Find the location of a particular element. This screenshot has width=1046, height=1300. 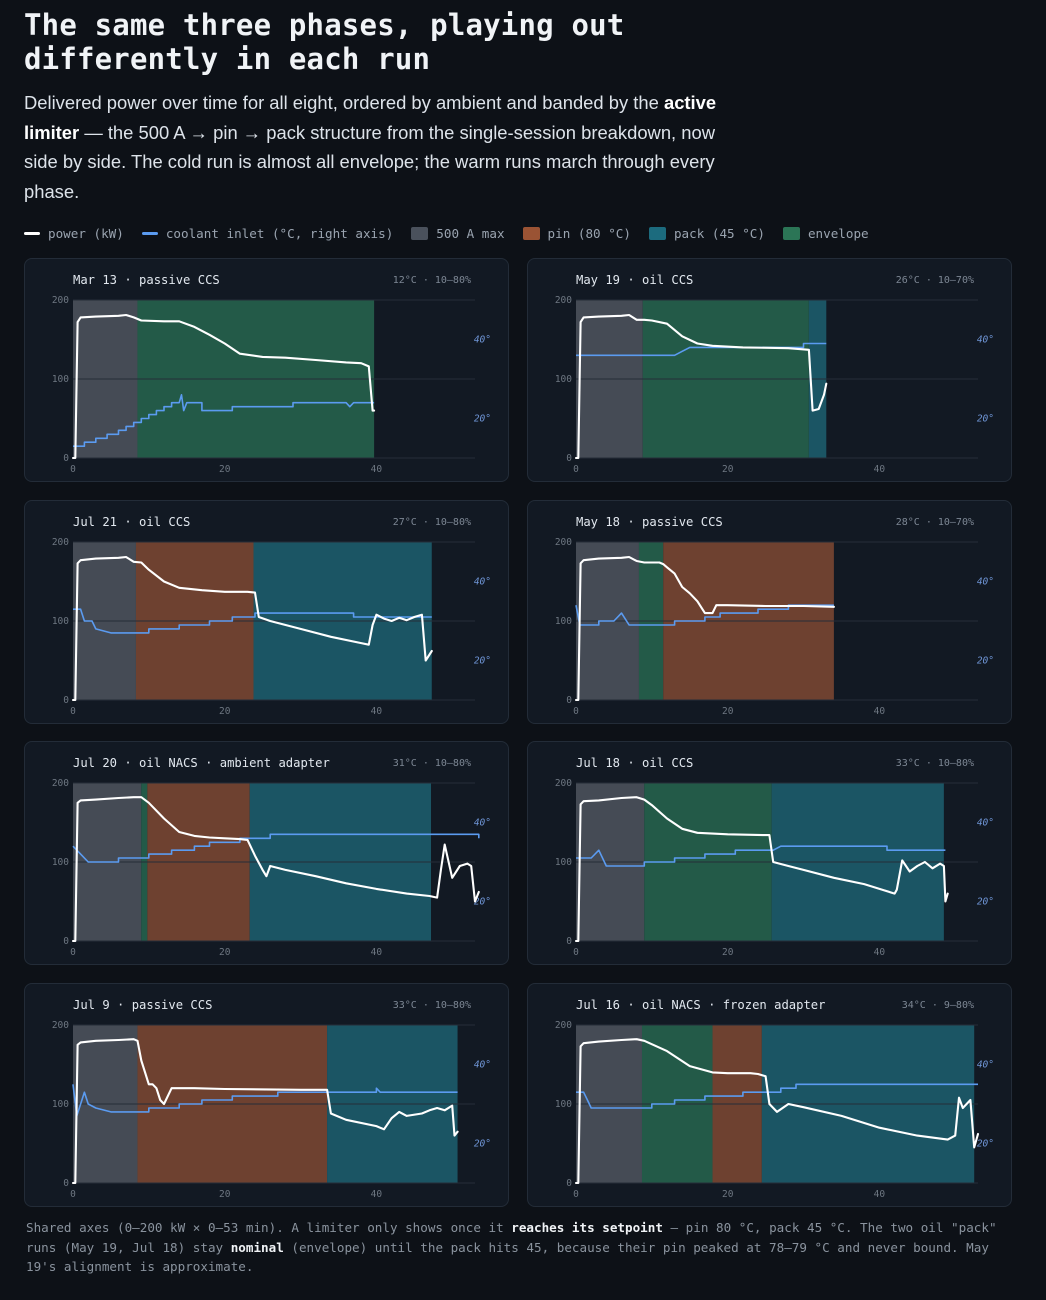

legend-envelope-swatch-icon is located at coordinates (791, 233).